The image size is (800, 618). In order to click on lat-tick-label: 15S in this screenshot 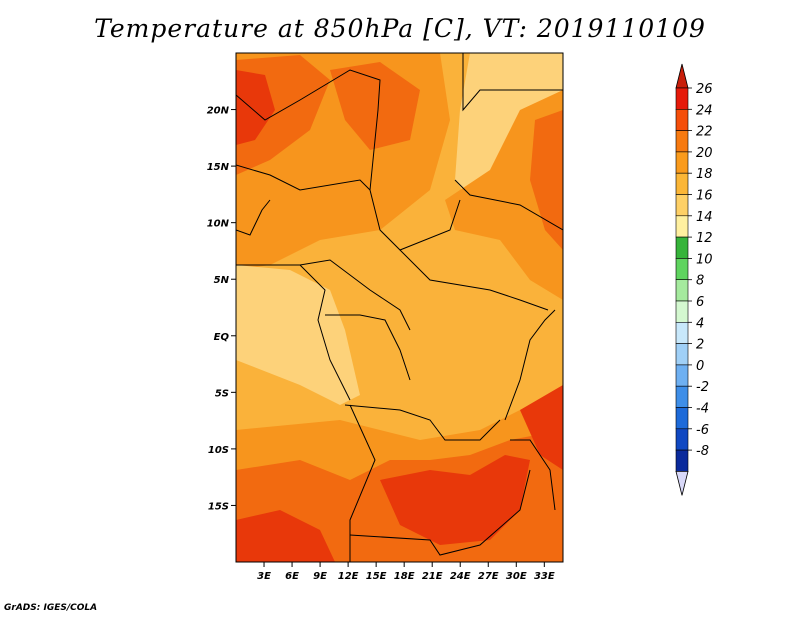, I will do `click(218, 506)`.